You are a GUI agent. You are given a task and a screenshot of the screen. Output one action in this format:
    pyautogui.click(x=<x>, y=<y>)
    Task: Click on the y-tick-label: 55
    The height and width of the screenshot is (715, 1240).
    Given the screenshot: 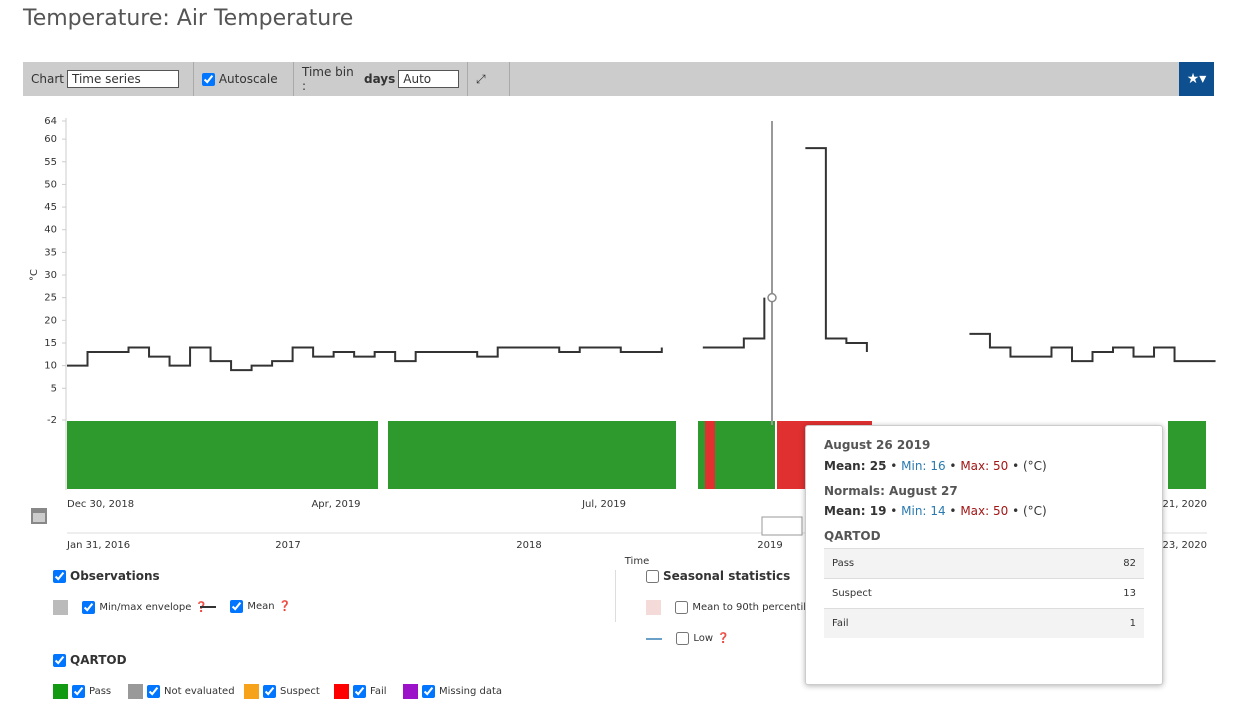 What is the action you would take?
    pyautogui.click(x=50, y=162)
    